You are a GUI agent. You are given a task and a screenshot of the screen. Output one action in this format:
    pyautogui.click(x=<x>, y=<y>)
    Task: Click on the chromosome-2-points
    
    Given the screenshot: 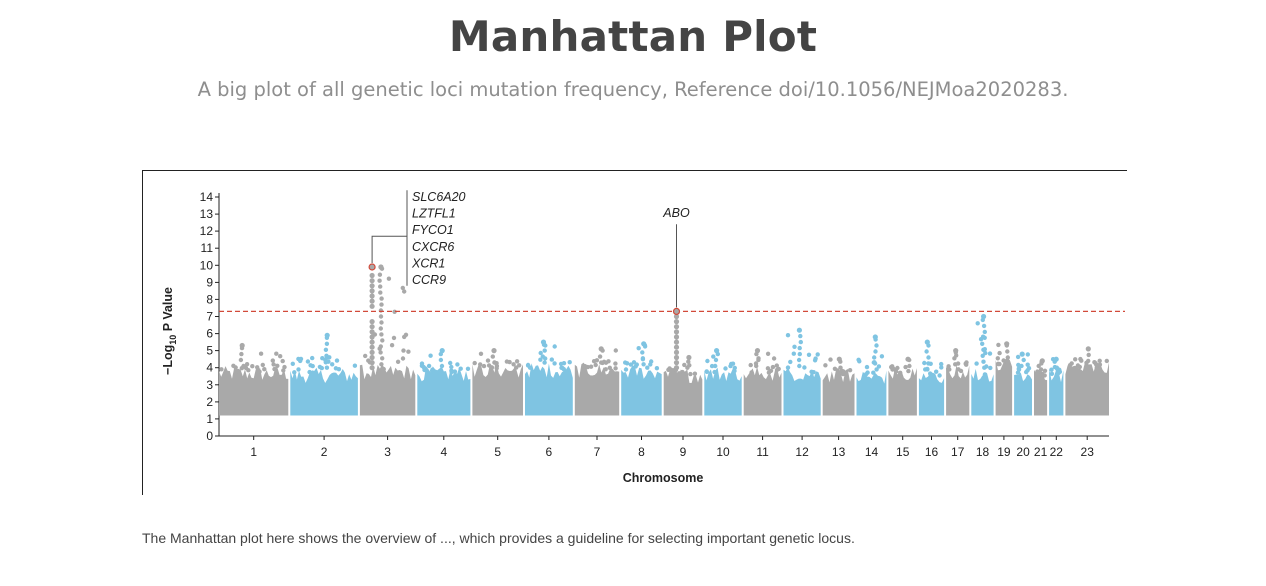 What is the action you would take?
    pyautogui.click(x=324, y=374)
    